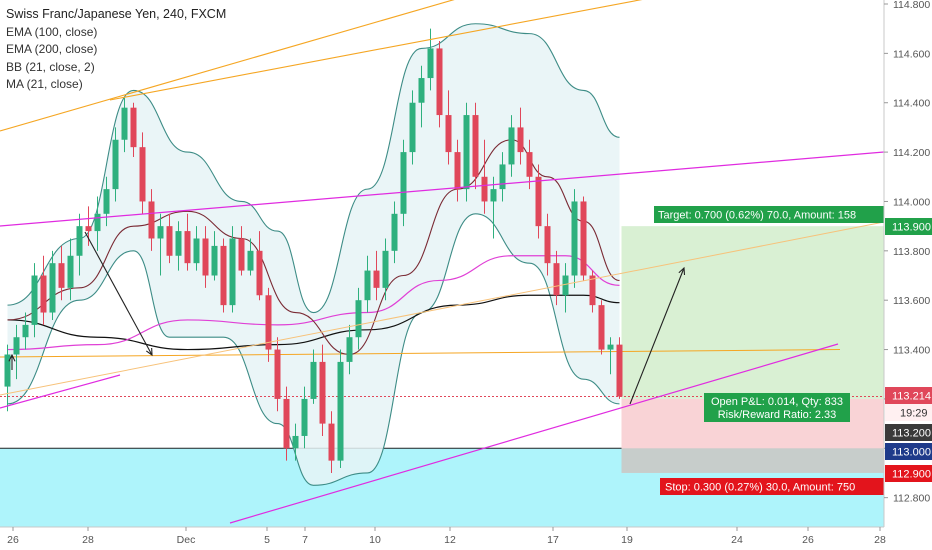 Image resolution: width=932 pixels, height=550 pixels. I want to click on indicator-ema100-label: EMA (100, close), so click(52, 31).